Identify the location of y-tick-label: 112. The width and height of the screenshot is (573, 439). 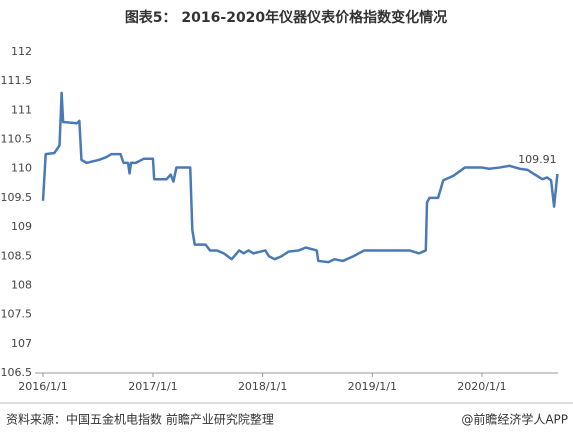
(21, 51).